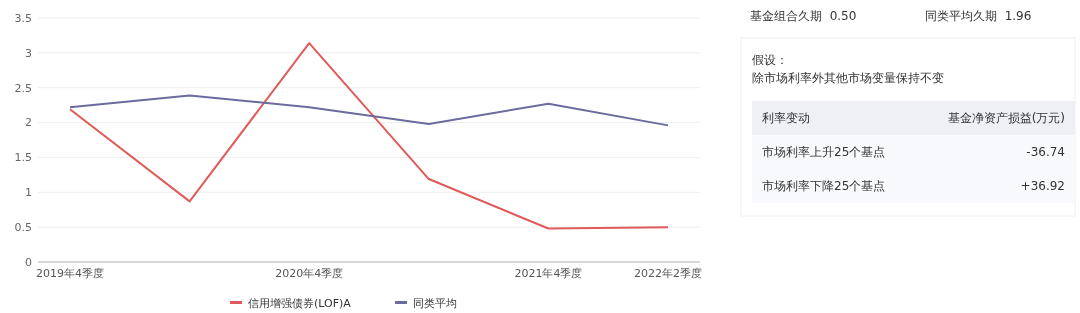 The height and width of the screenshot is (313, 1080). I want to click on text: -36.74, so click(1045, 152).